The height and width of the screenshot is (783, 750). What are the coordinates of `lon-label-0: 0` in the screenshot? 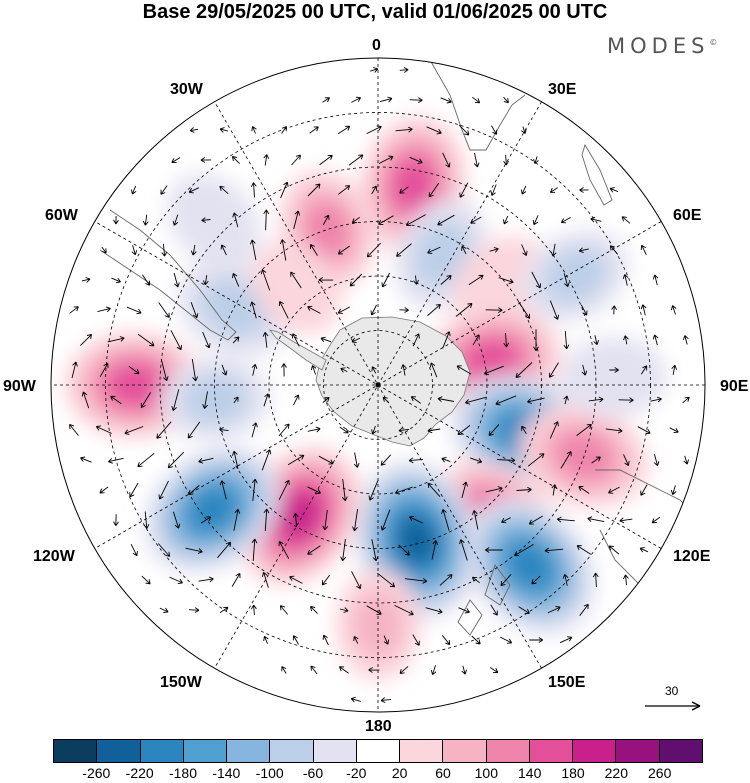 It's located at (376, 45).